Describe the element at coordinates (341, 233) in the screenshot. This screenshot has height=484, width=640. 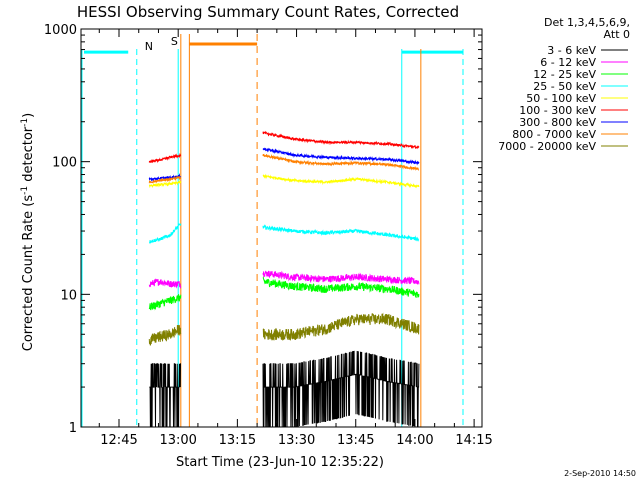
I see `series-25-50-kev-seg2` at that location.